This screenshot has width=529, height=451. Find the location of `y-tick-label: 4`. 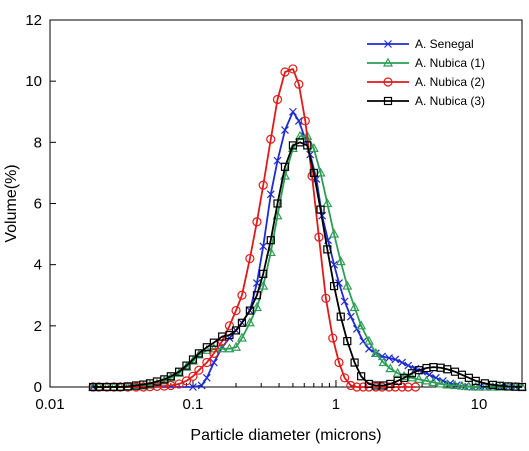

y-tick-label: 4 is located at coordinates (38, 265).